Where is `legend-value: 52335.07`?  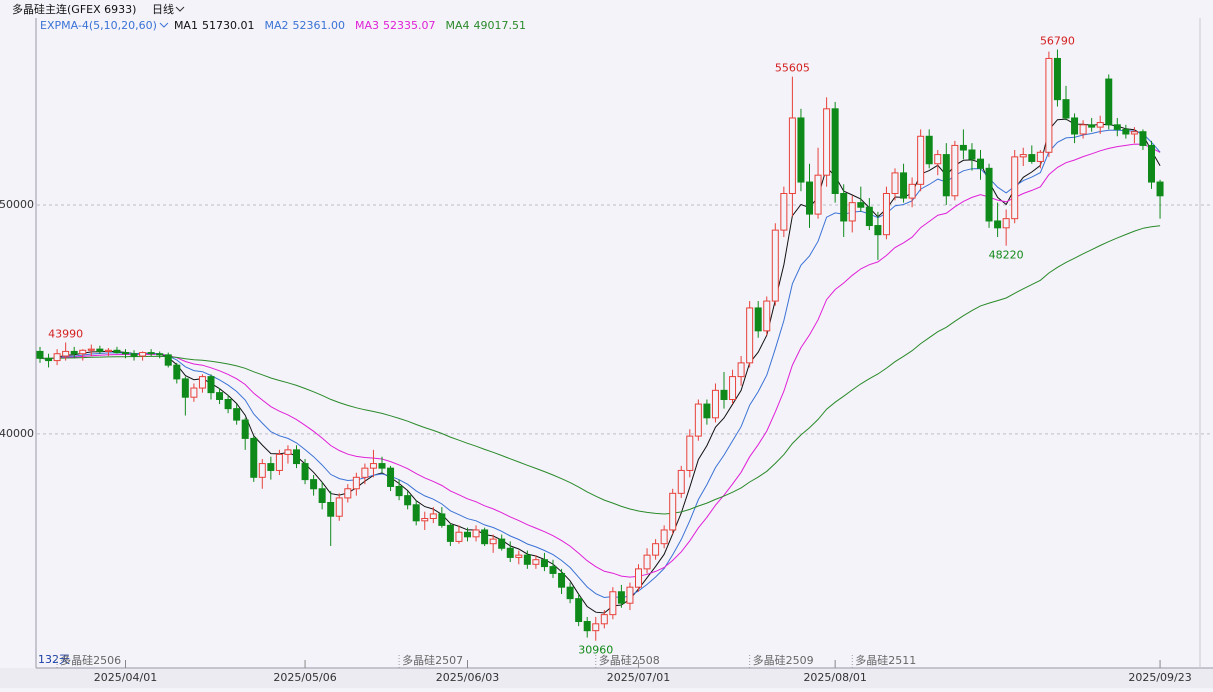
legend-value: 52335.07 is located at coordinates (409, 25).